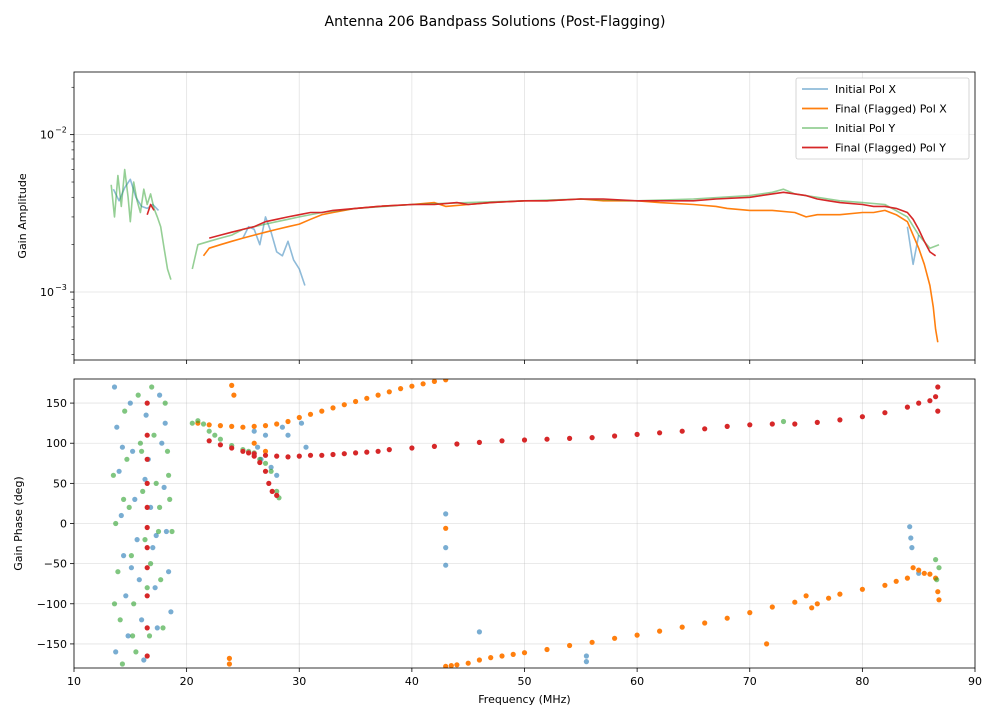 Image resolution: width=990 pixels, height=720 pixels. What do you see at coordinates (61, 130) in the screenshot?
I see `amplitude-y-tick-exponent: −2` at bounding box center [61, 130].